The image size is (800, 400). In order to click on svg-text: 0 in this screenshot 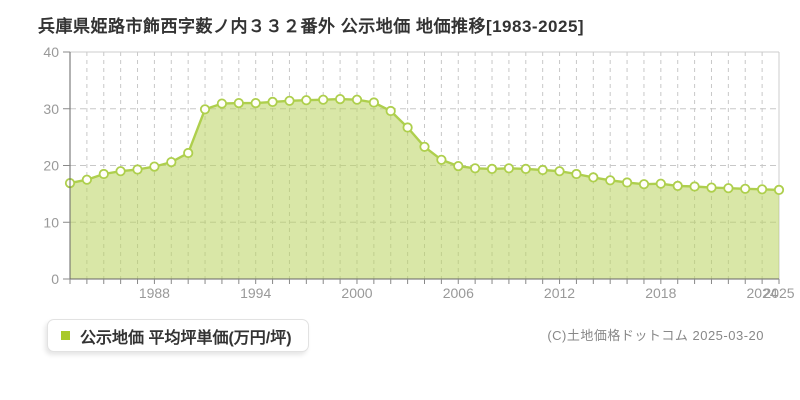, I will do `click(55, 279)`.